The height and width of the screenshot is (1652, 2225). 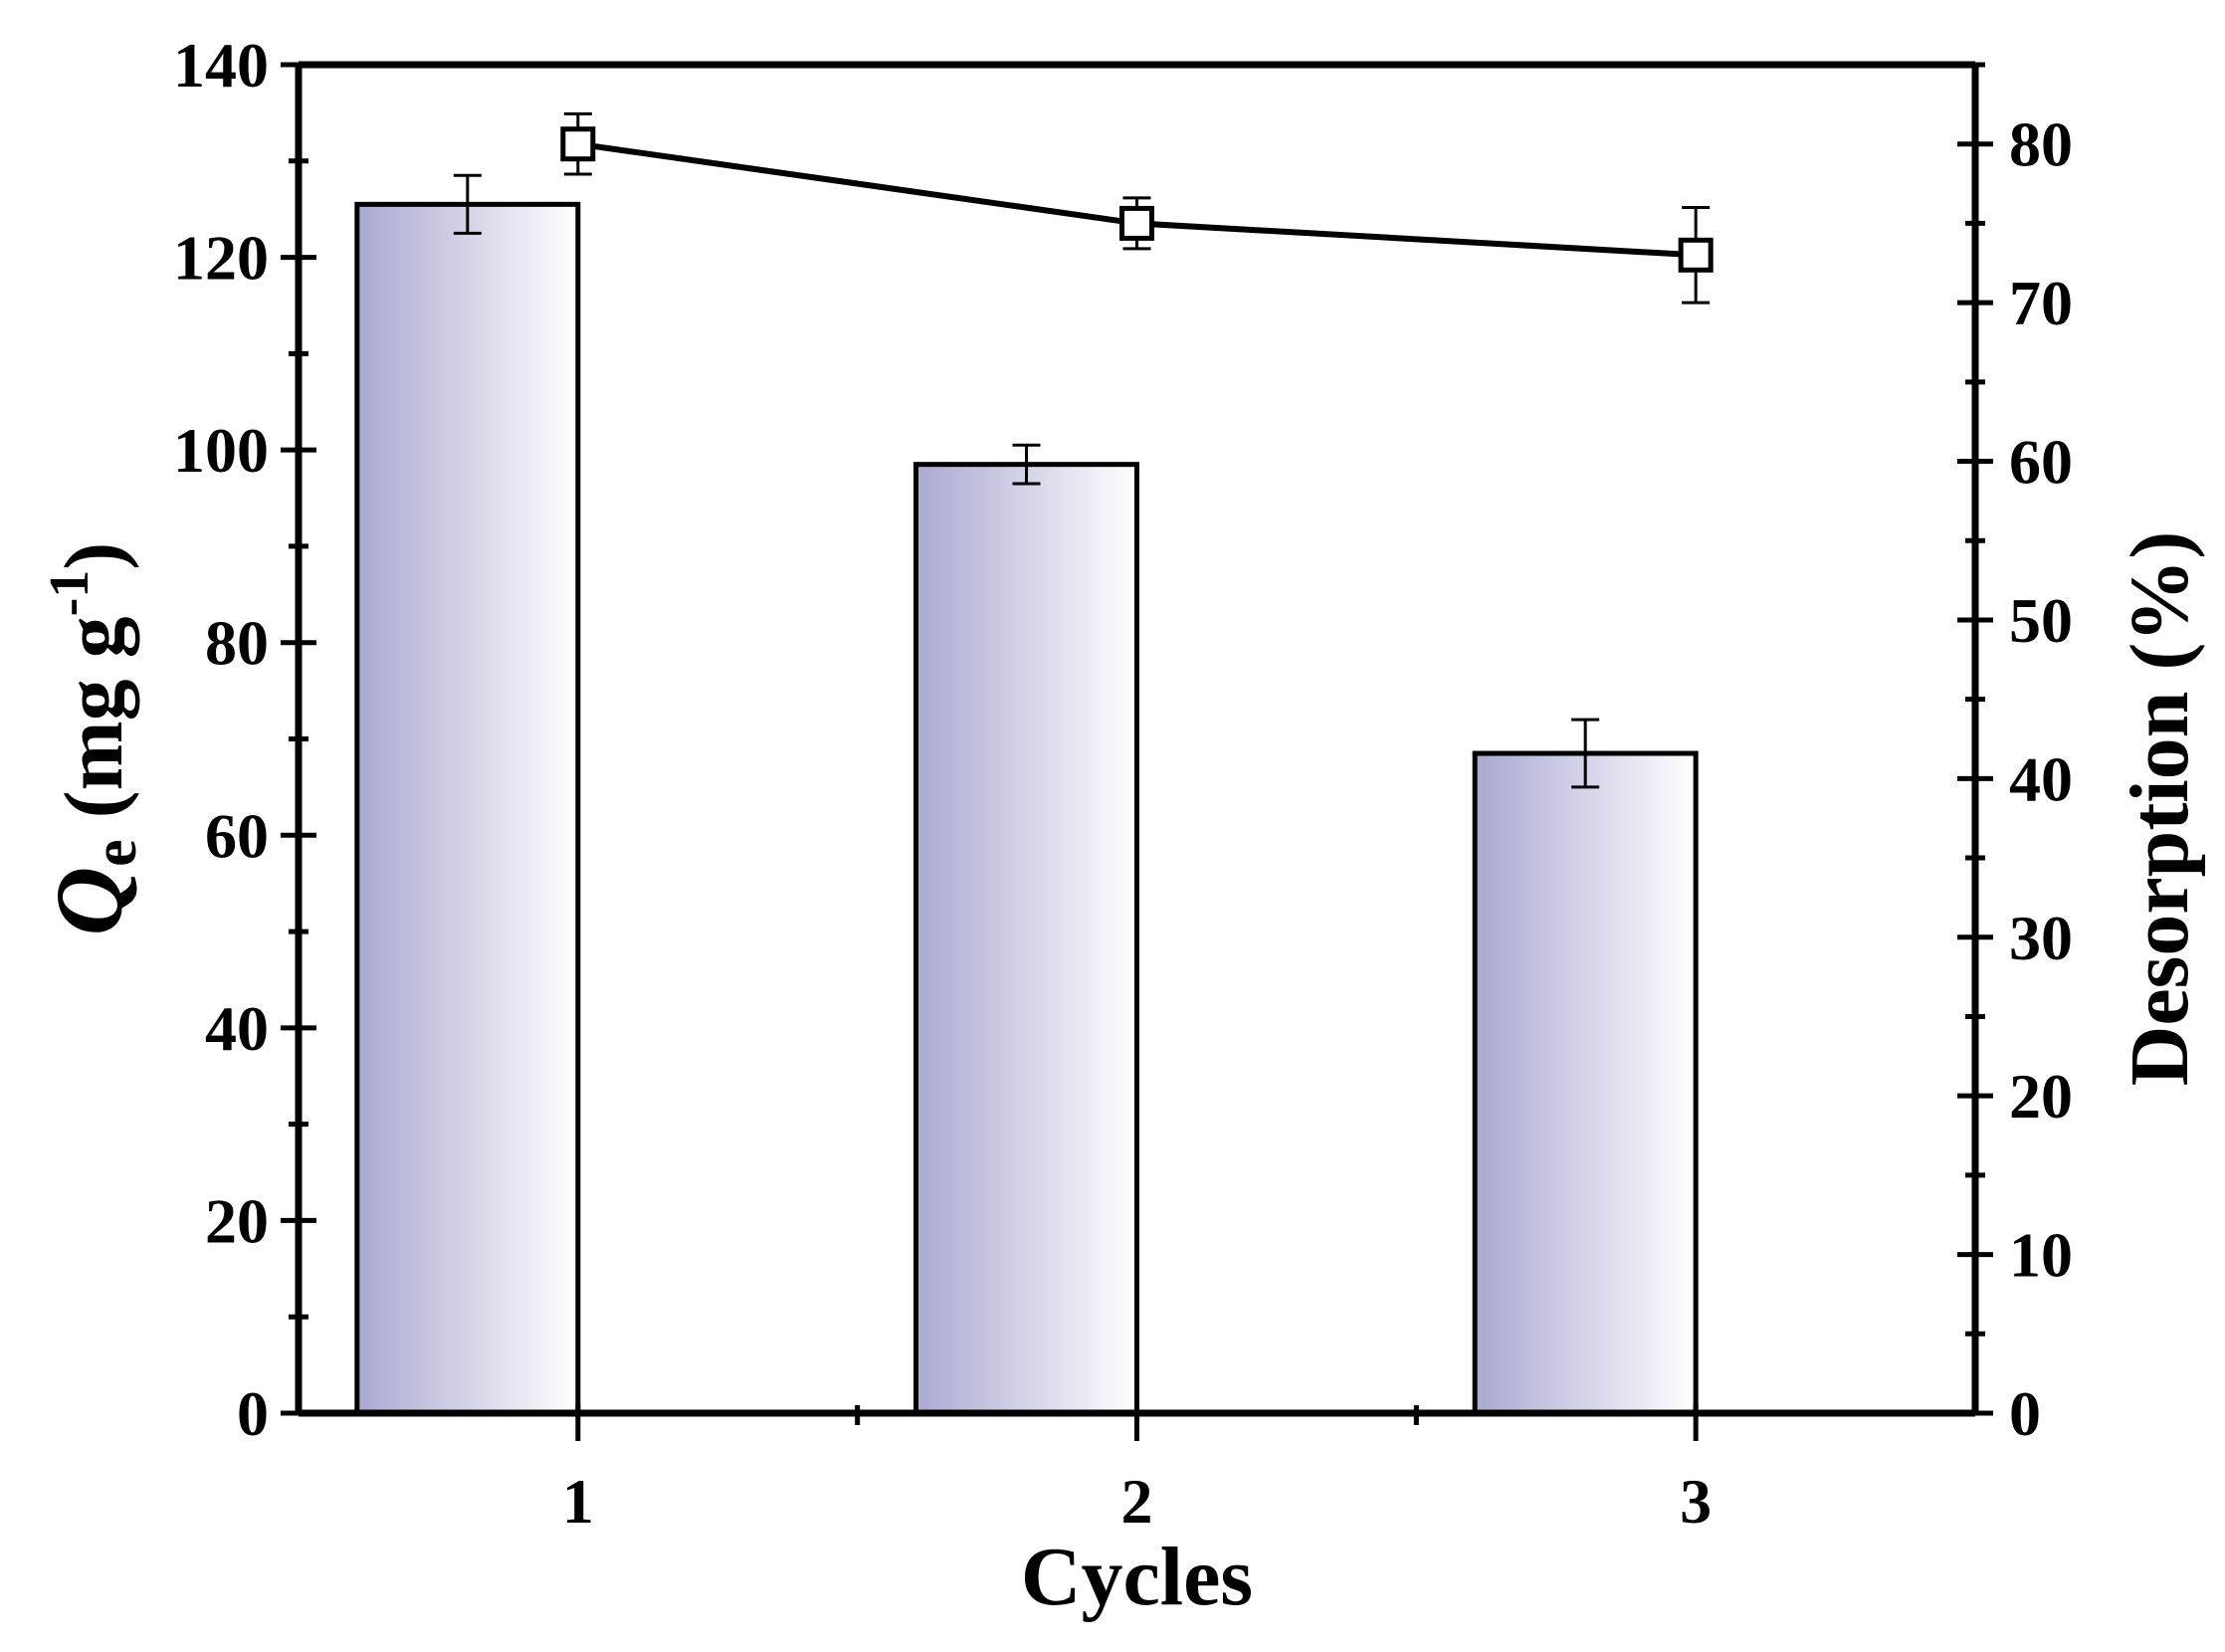 What do you see at coordinates (2025, 1413) in the screenshot?
I see `right-tick-label: 0` at bounding box center [2025, 1413].